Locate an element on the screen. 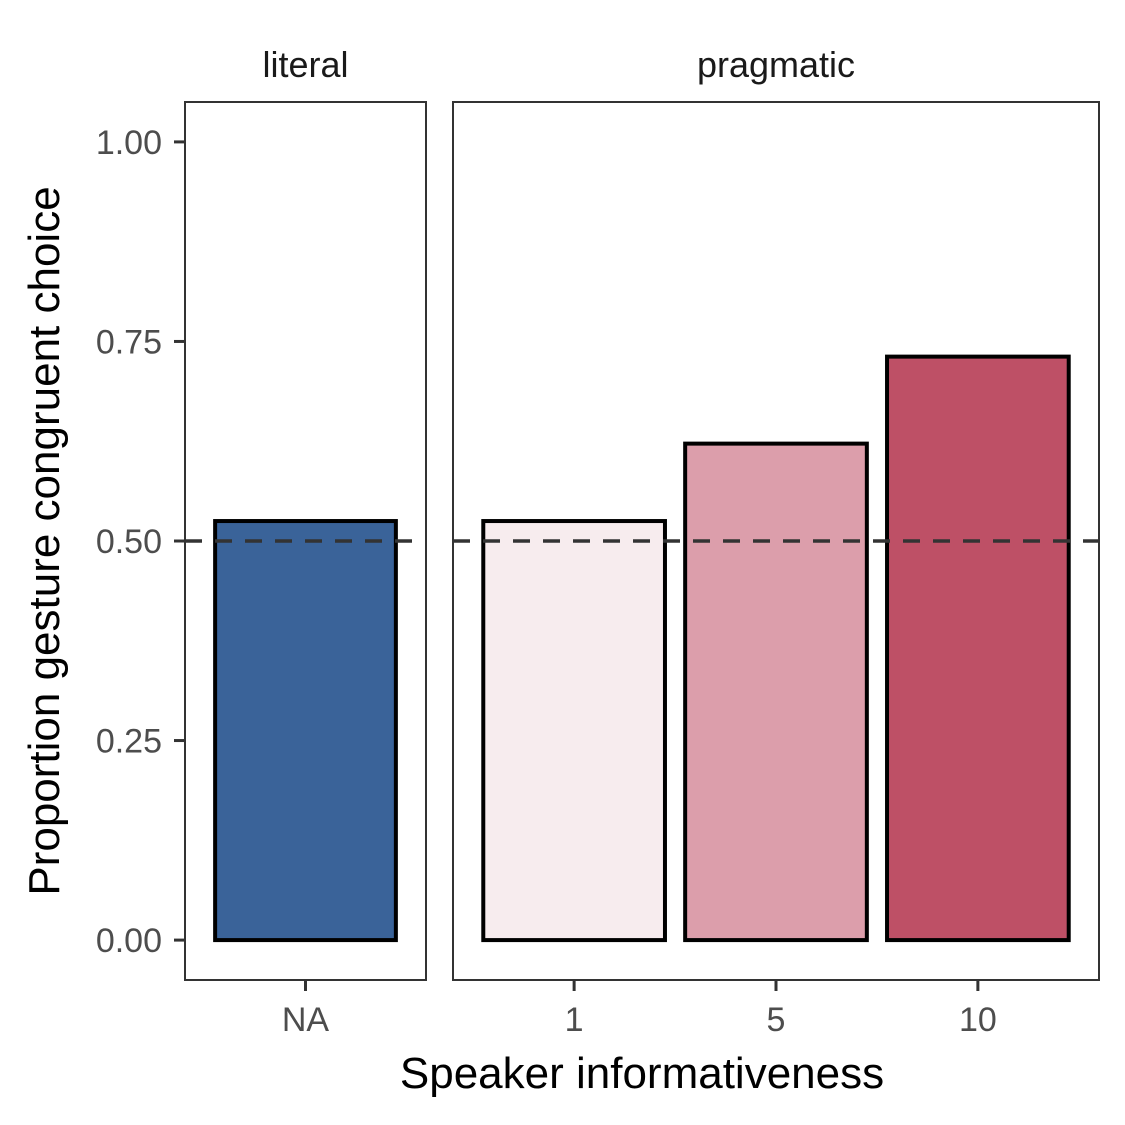  x-tick-label-1: 1 is located at coordinates (574, 1020).